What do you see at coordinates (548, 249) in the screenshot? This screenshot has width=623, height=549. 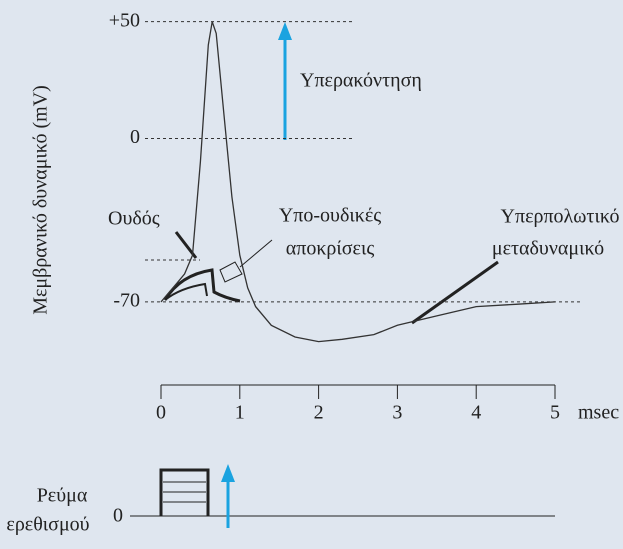 I see `hyperpolarization-label: μεταδυναμικό` at bounding box center [548, 249].